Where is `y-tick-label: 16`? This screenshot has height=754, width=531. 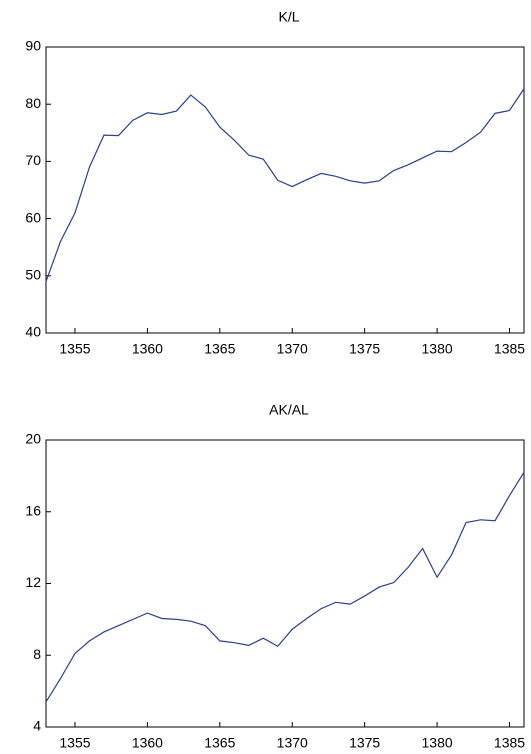
y-tick-label: 16 is located at coordinates (33, 510).